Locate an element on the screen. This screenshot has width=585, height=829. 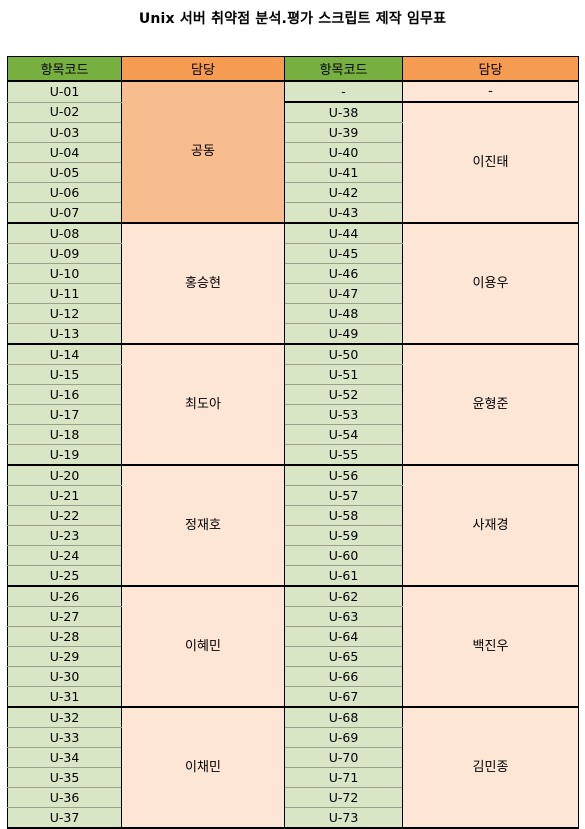
right-code-cell: U-38 is located at coordinates (343, 112).